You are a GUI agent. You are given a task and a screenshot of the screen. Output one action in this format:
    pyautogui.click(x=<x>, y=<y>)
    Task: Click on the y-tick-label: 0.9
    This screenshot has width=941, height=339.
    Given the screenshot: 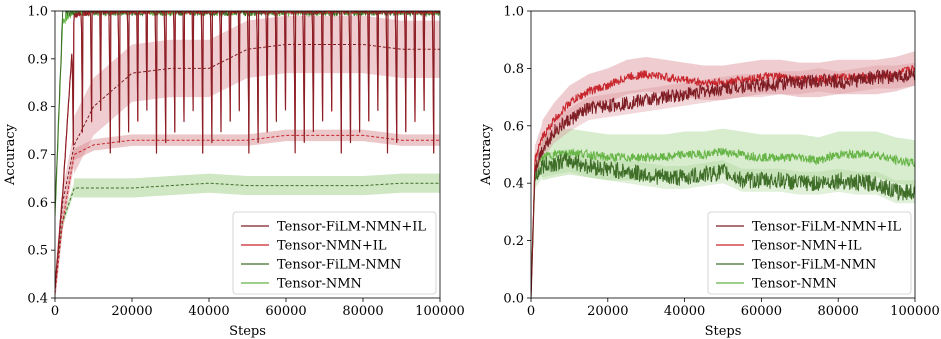 What is the action you would take?
    pyautogui.click(x=37, y=59)
    